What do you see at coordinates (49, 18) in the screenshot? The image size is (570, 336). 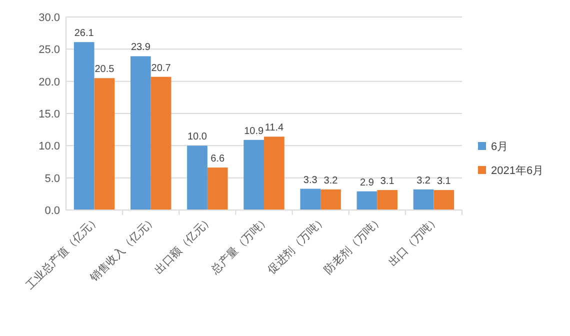 I see `y-tick-label: 30.0` at bounding box center [49, 18].